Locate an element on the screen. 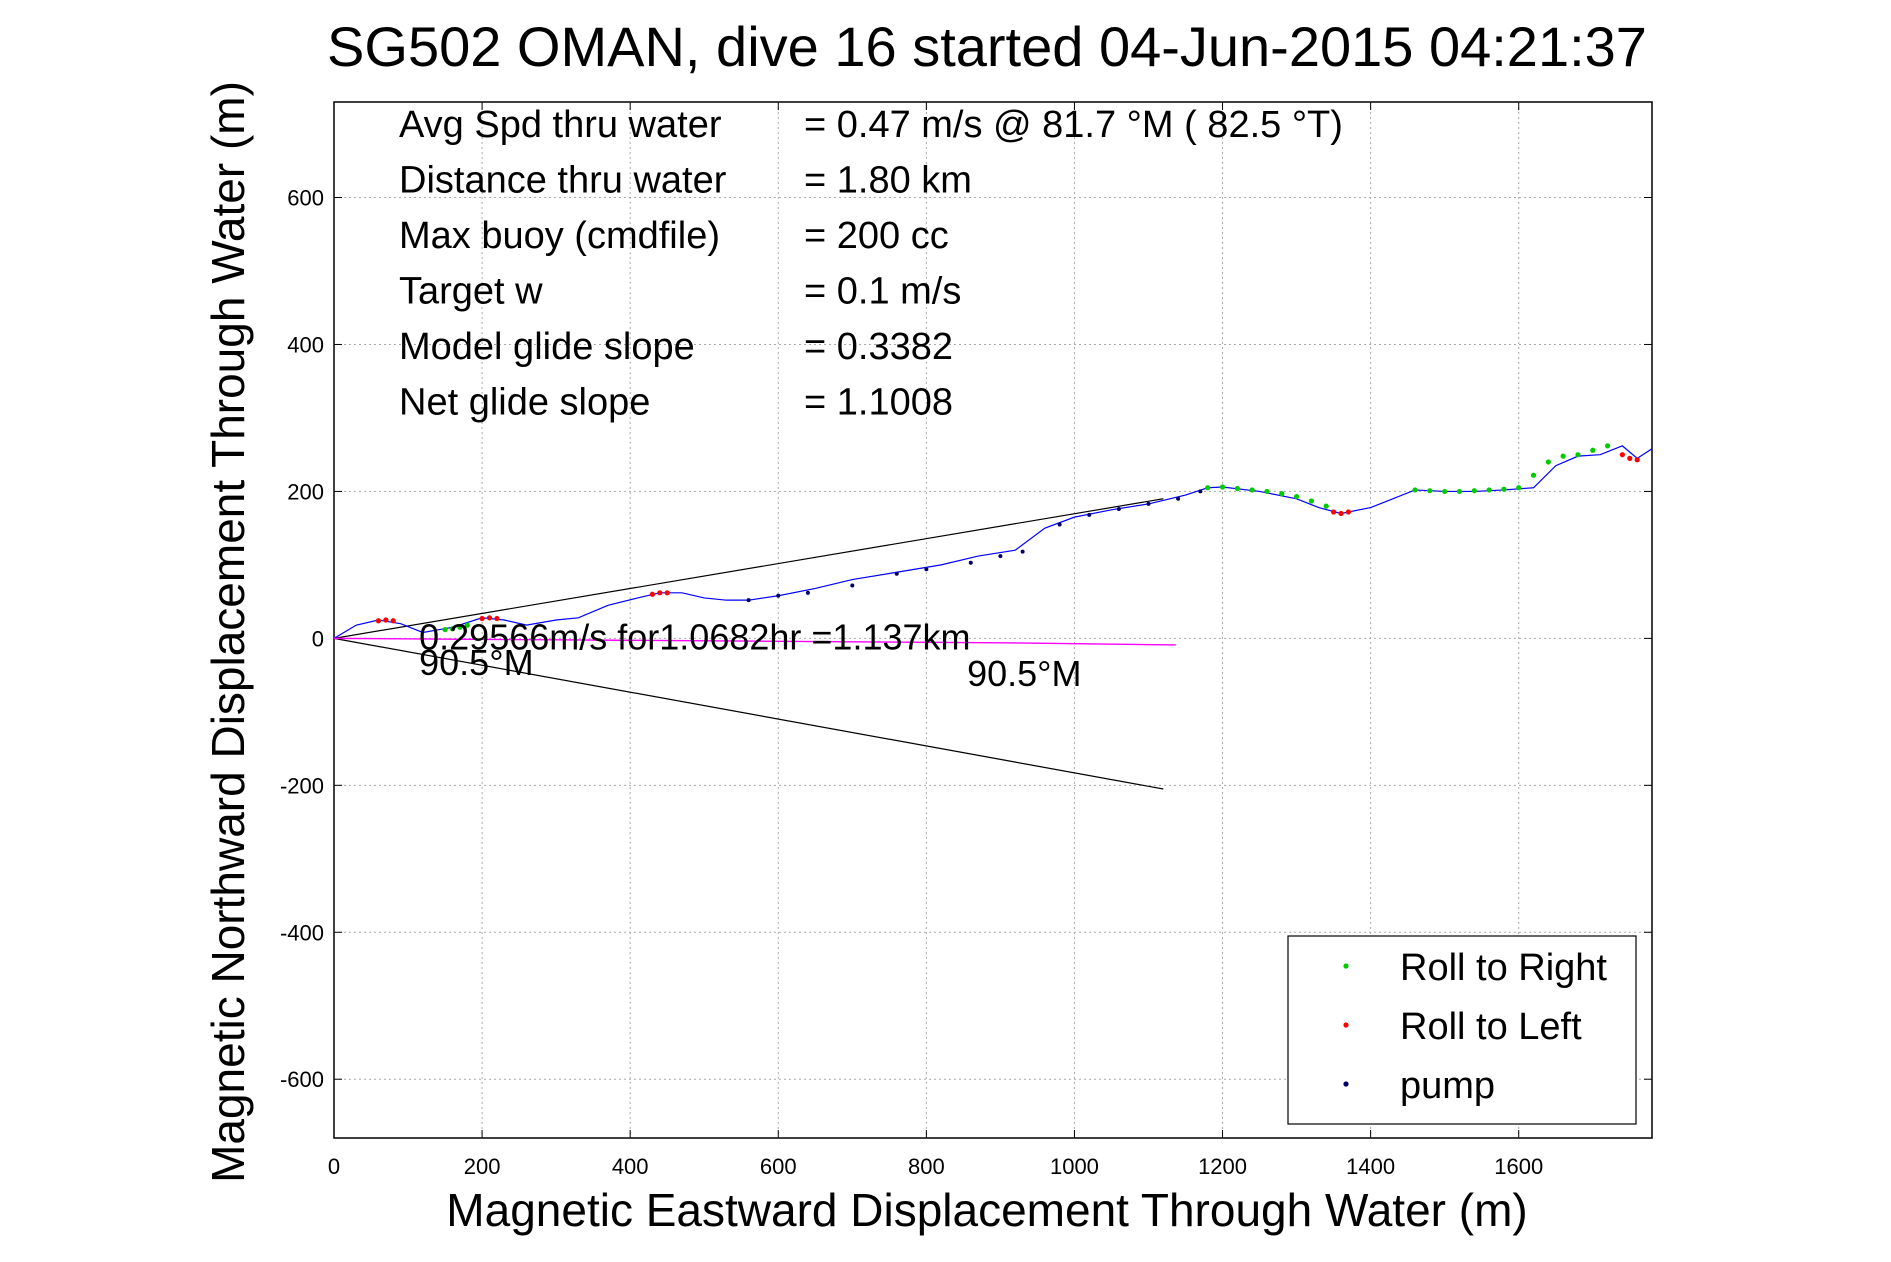 The width and height of the screenshot is (1891, 1262). x-tick-label: 1200 is located at coordinates (1222, 1166).